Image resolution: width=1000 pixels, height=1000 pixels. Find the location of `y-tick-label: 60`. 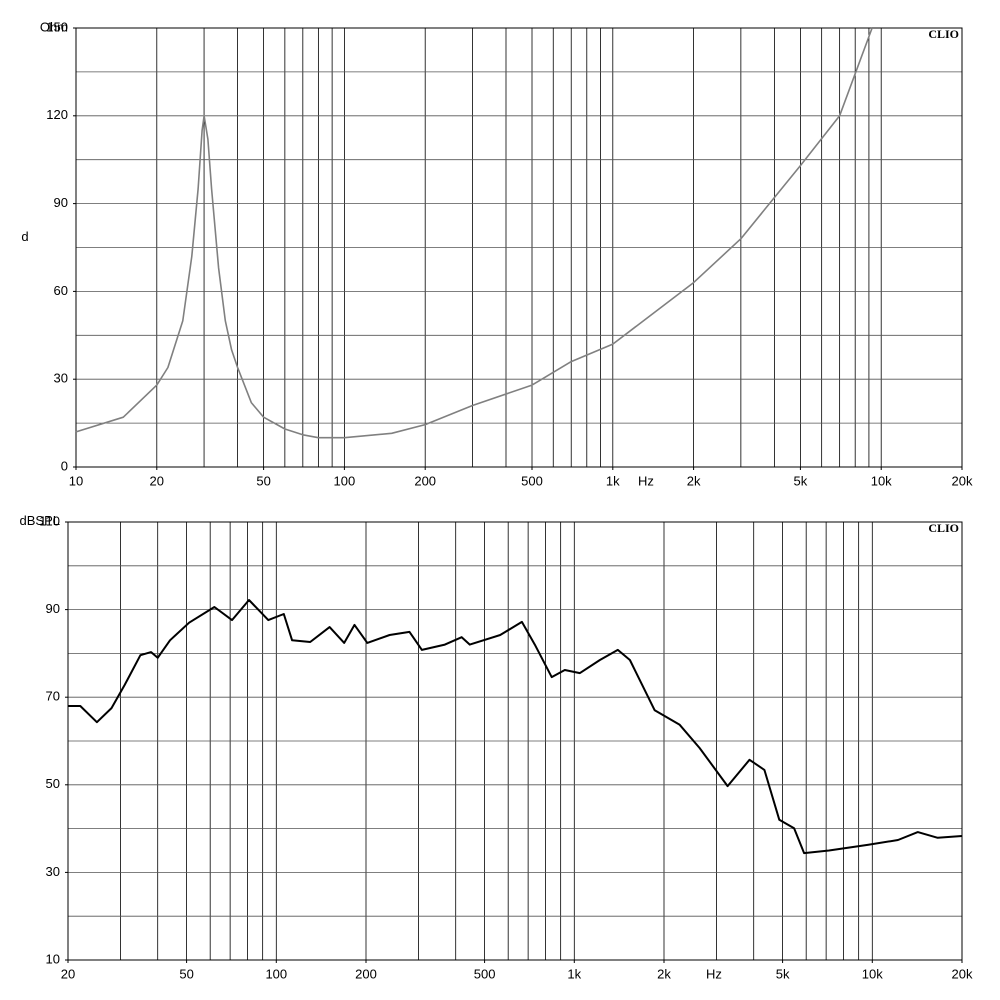

y-tick-label: 60 is located at coordinates (61, 290).